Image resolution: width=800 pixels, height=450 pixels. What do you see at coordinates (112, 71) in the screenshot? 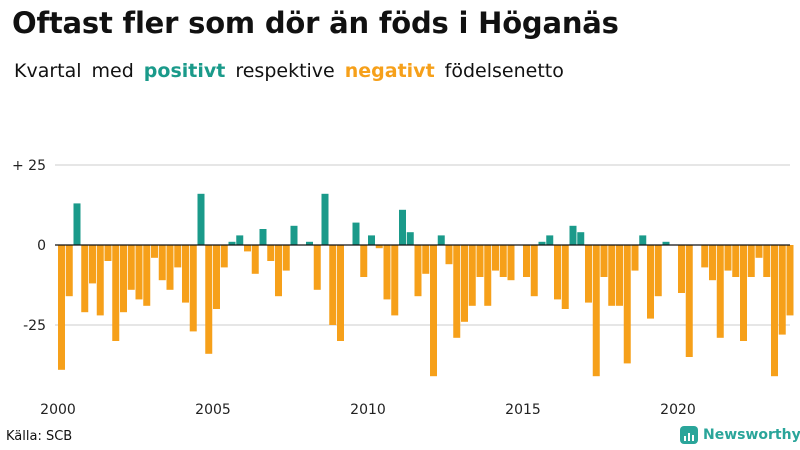
I see `subtitle-word-med: med` at bounding box center [112, 71].